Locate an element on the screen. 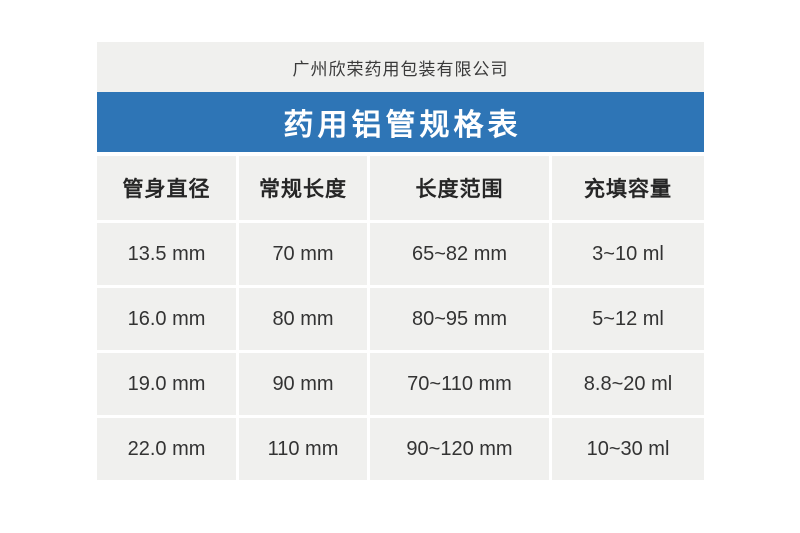 The height and width of the screenshot is (533, 800). table-cell-regular-length: 90 mm is located at coordinates (303, 384).